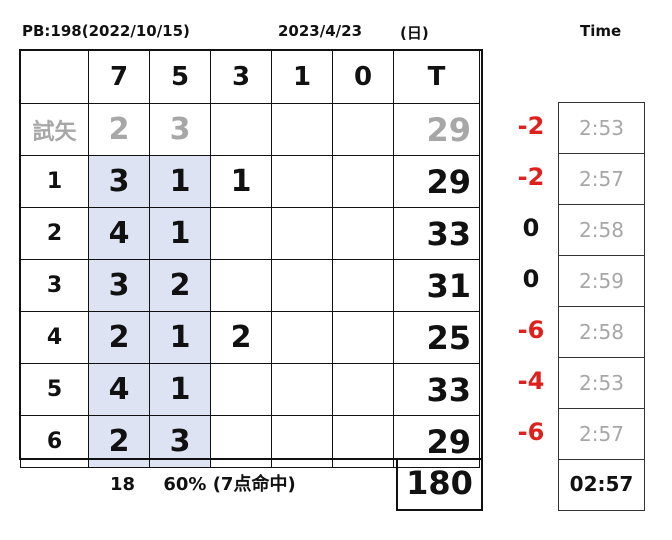 Image resolution: width=672 pixels, height=540 pixels. Describe the element at coordinates (601, 31) in the screenshot. I see `time-column-label: Time` at that location.